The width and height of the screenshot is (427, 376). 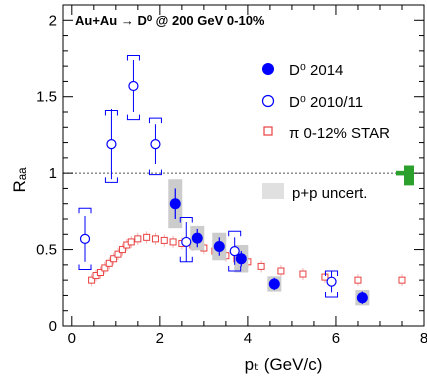 What do you see at coordinates (273, 191) in the screenshot?
I see `legend-pp-uncert-box` at bounding box center [273, 191].